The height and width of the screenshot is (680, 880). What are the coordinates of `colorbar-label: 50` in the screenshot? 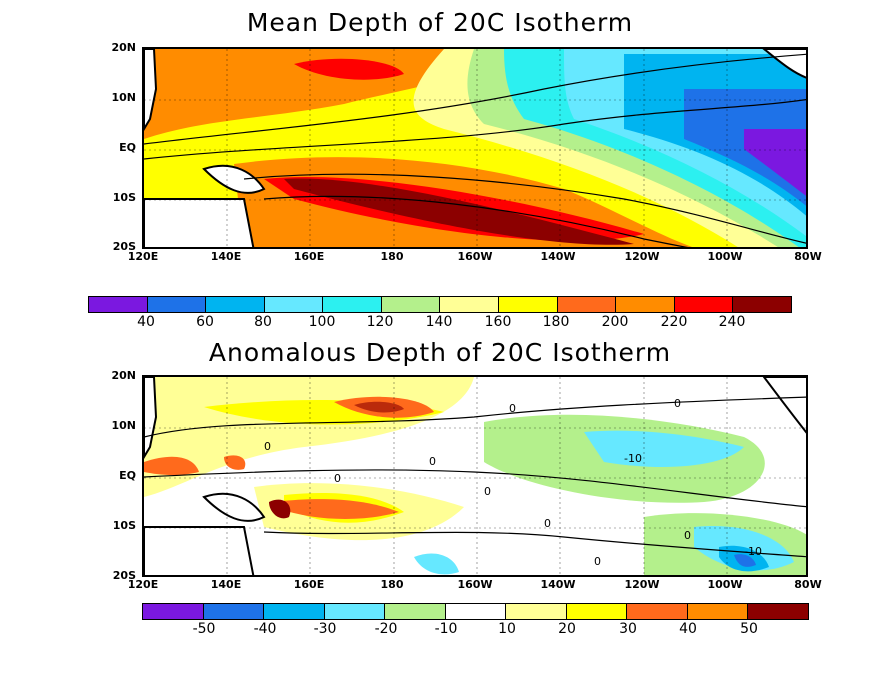 It's located at (749, 629).